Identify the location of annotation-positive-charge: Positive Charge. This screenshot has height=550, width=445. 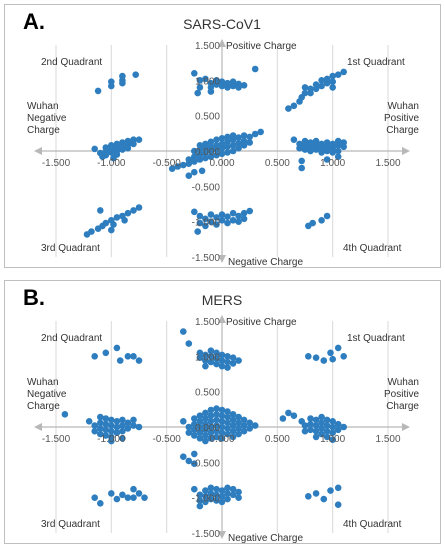
(261, 322).